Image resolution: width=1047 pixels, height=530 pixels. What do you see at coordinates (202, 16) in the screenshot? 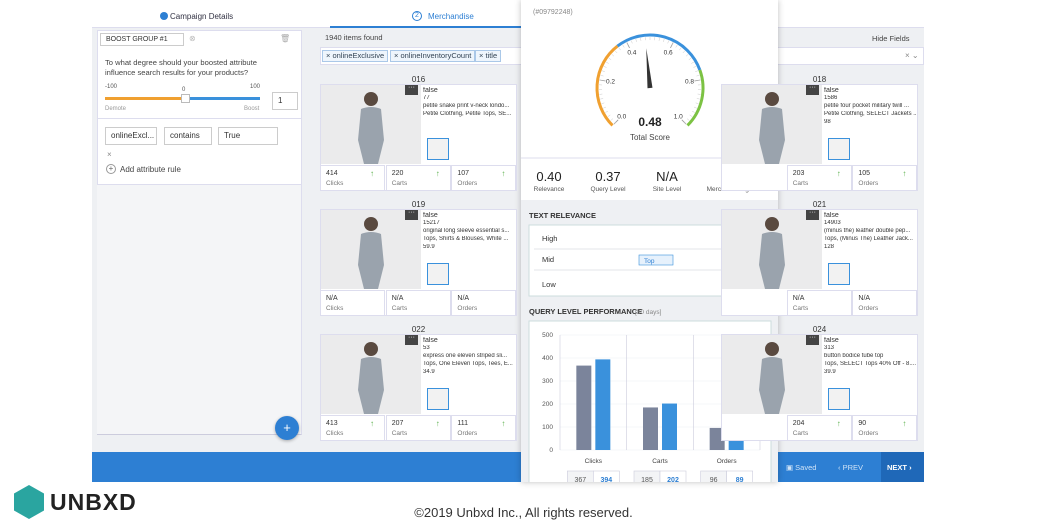
I see `tab: Campaign Details` at bounding box center [202, 16].